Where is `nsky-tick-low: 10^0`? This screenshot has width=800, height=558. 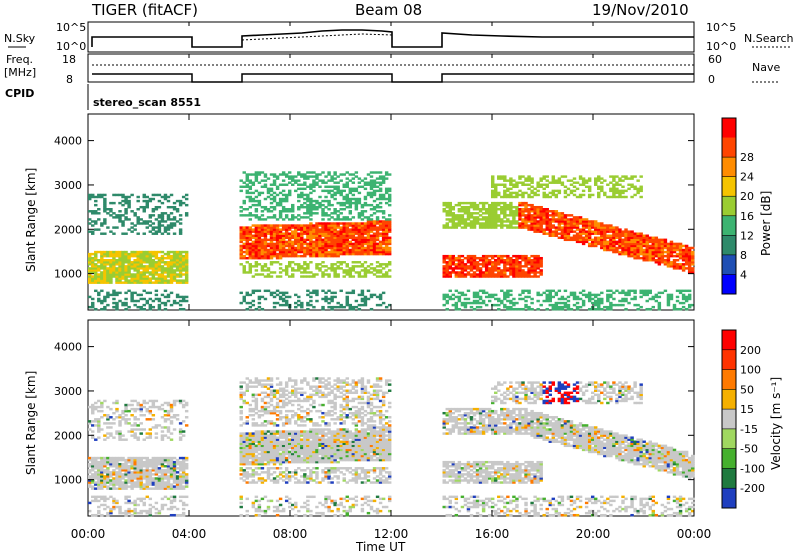
nsky-tick-low: 10^0 is located at coordinates (71, 46).